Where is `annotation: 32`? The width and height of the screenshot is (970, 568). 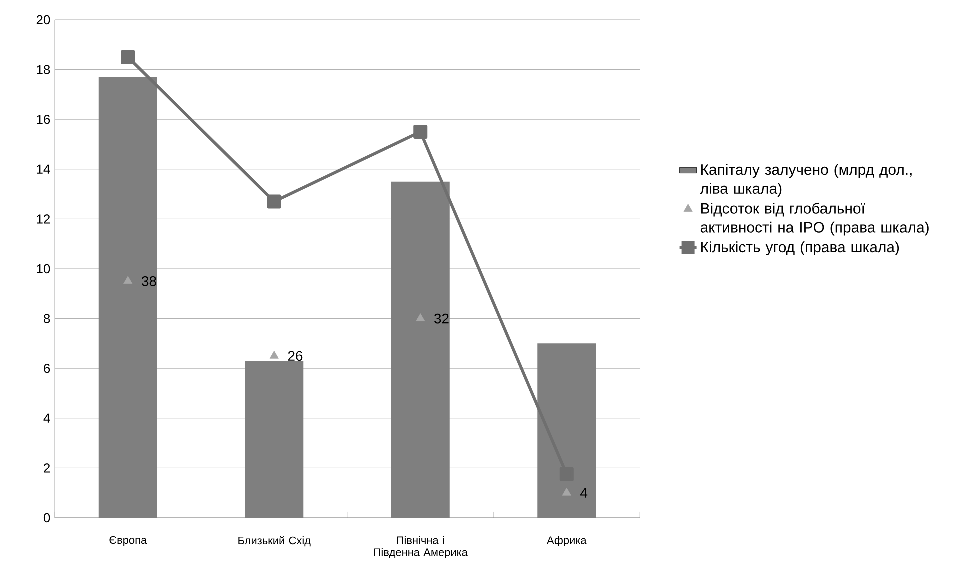
annotation: 32 is located at coordinates (441, 319).